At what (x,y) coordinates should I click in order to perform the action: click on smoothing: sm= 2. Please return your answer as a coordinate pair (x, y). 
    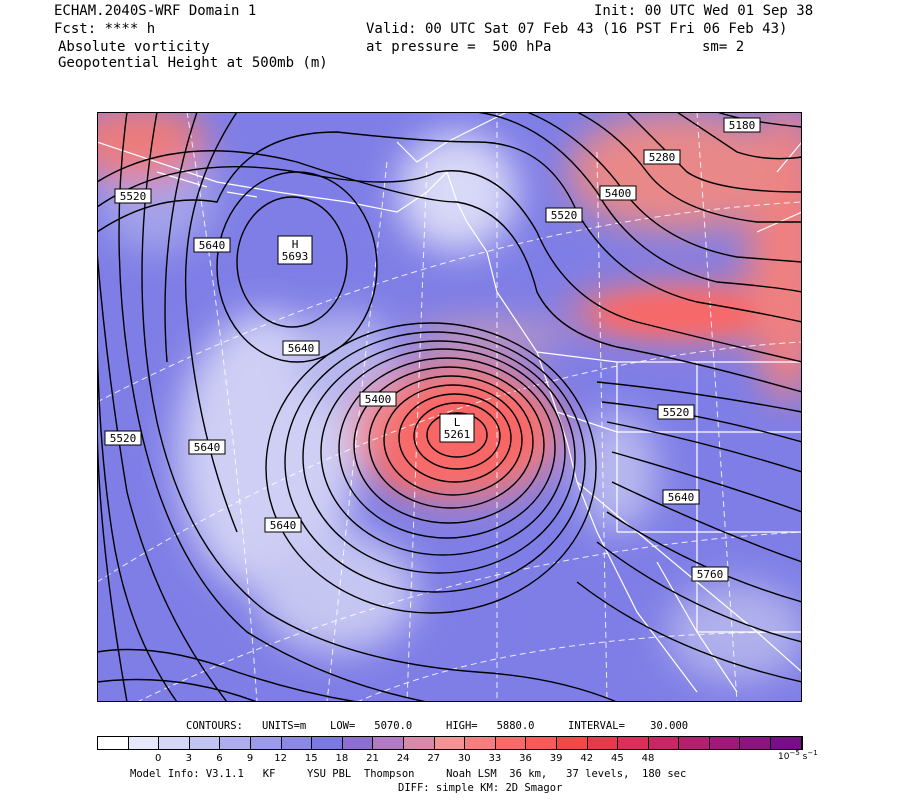
    Looking at the image, I should click on (723, 47).